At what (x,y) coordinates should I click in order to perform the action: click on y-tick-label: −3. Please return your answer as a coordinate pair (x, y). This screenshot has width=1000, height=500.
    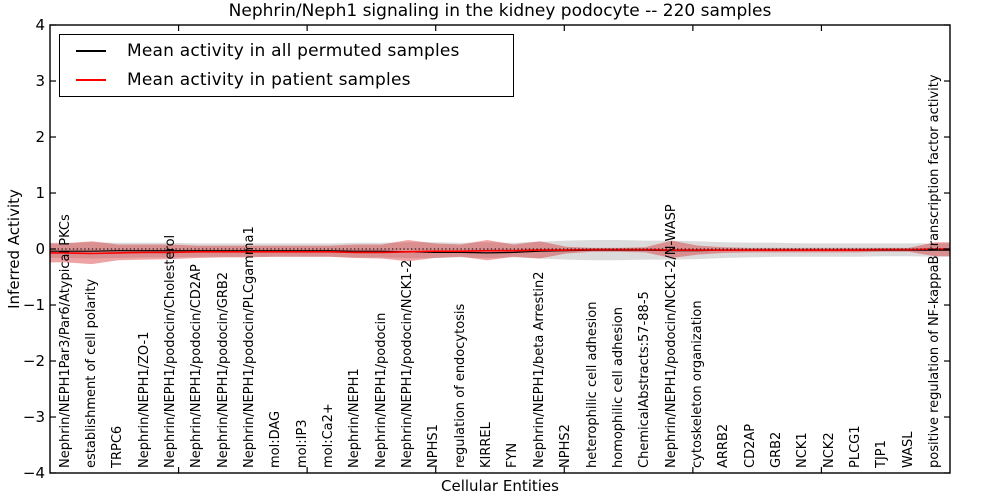
    Looking at the image, I should click on (33, 417).